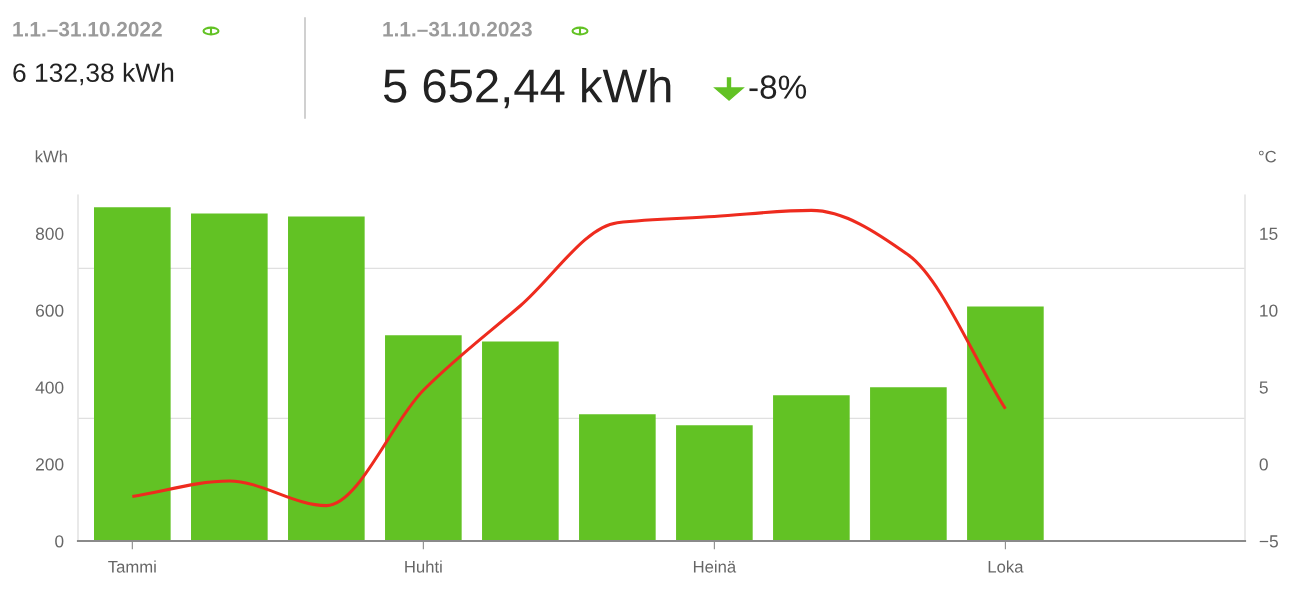 The height and width of the screenshot is (594, 1310). I want to click on y2-tick-label: 0, so click(1263, 464).